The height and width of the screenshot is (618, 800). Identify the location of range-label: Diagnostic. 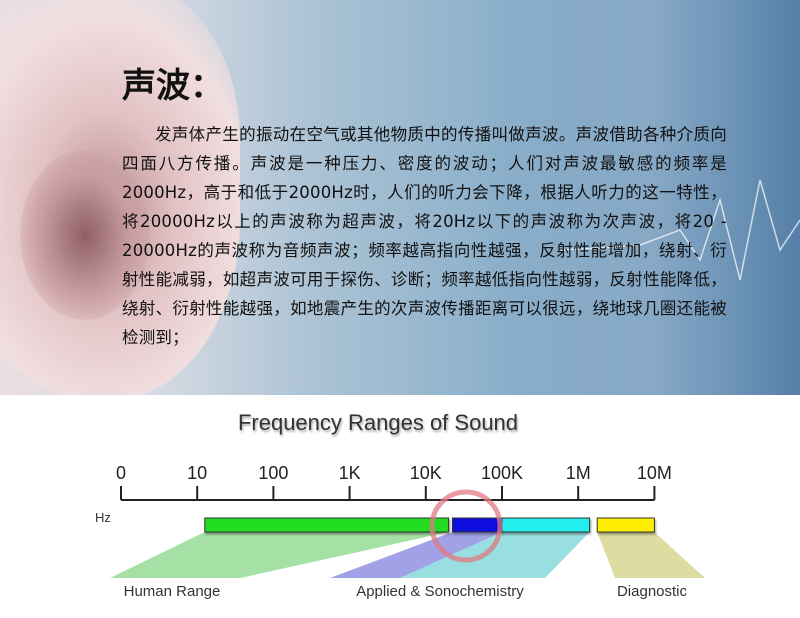
(652, 591).